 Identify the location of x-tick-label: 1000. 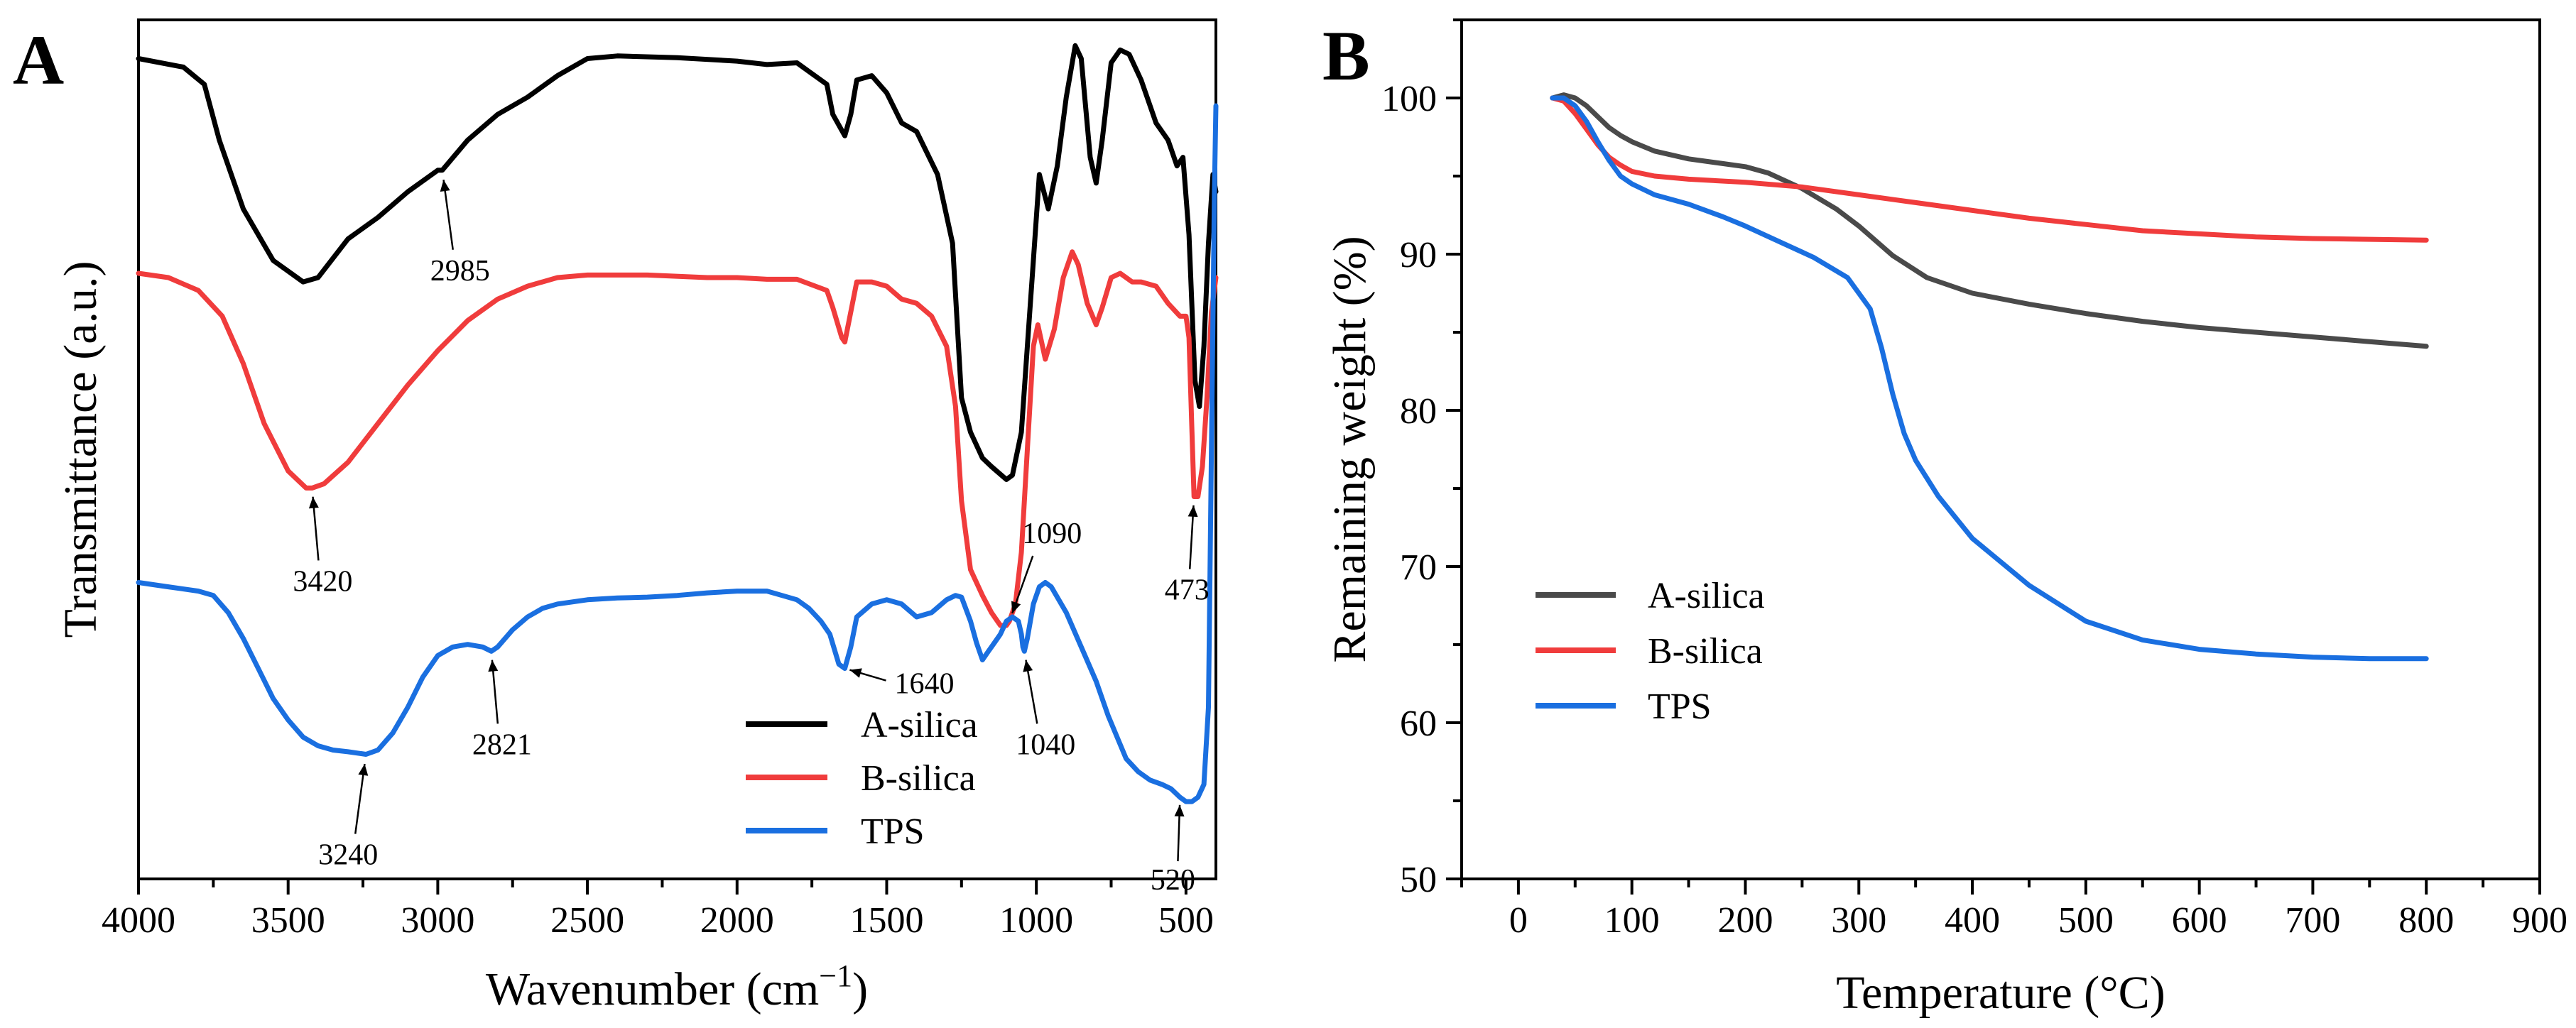
(1036, 921).